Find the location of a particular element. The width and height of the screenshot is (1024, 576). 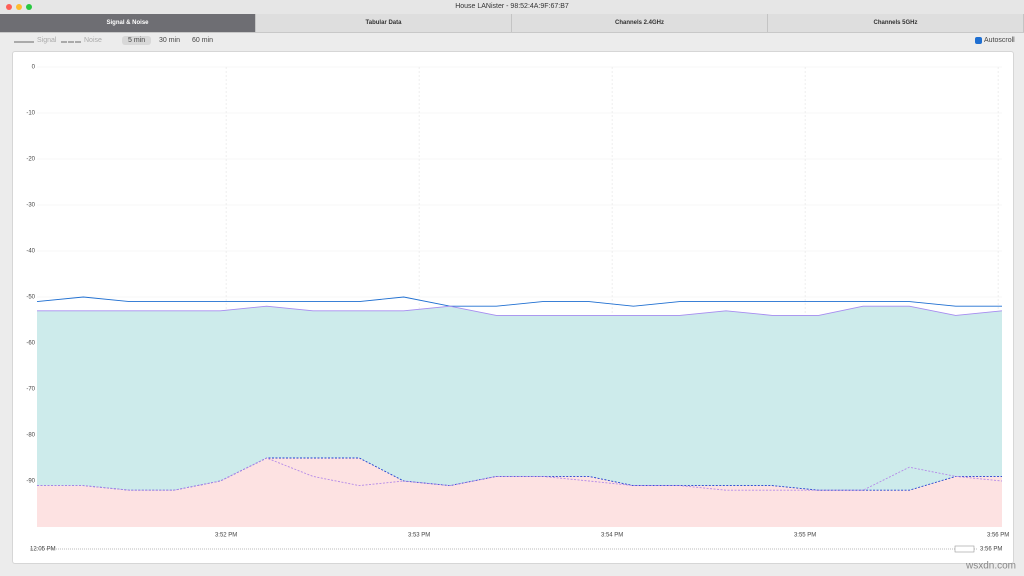

y-tick-label: -80 is located at coordinates (30, 436).